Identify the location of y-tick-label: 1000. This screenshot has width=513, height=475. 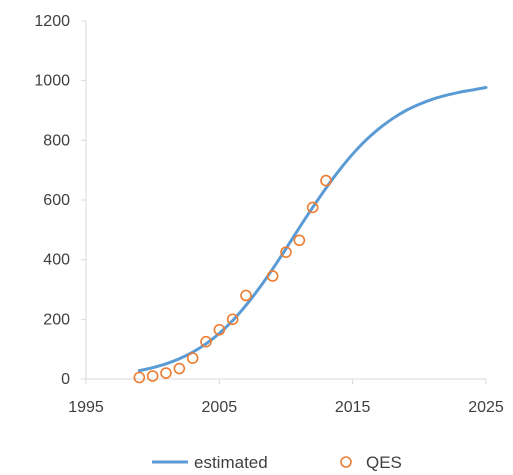
(52, 81).